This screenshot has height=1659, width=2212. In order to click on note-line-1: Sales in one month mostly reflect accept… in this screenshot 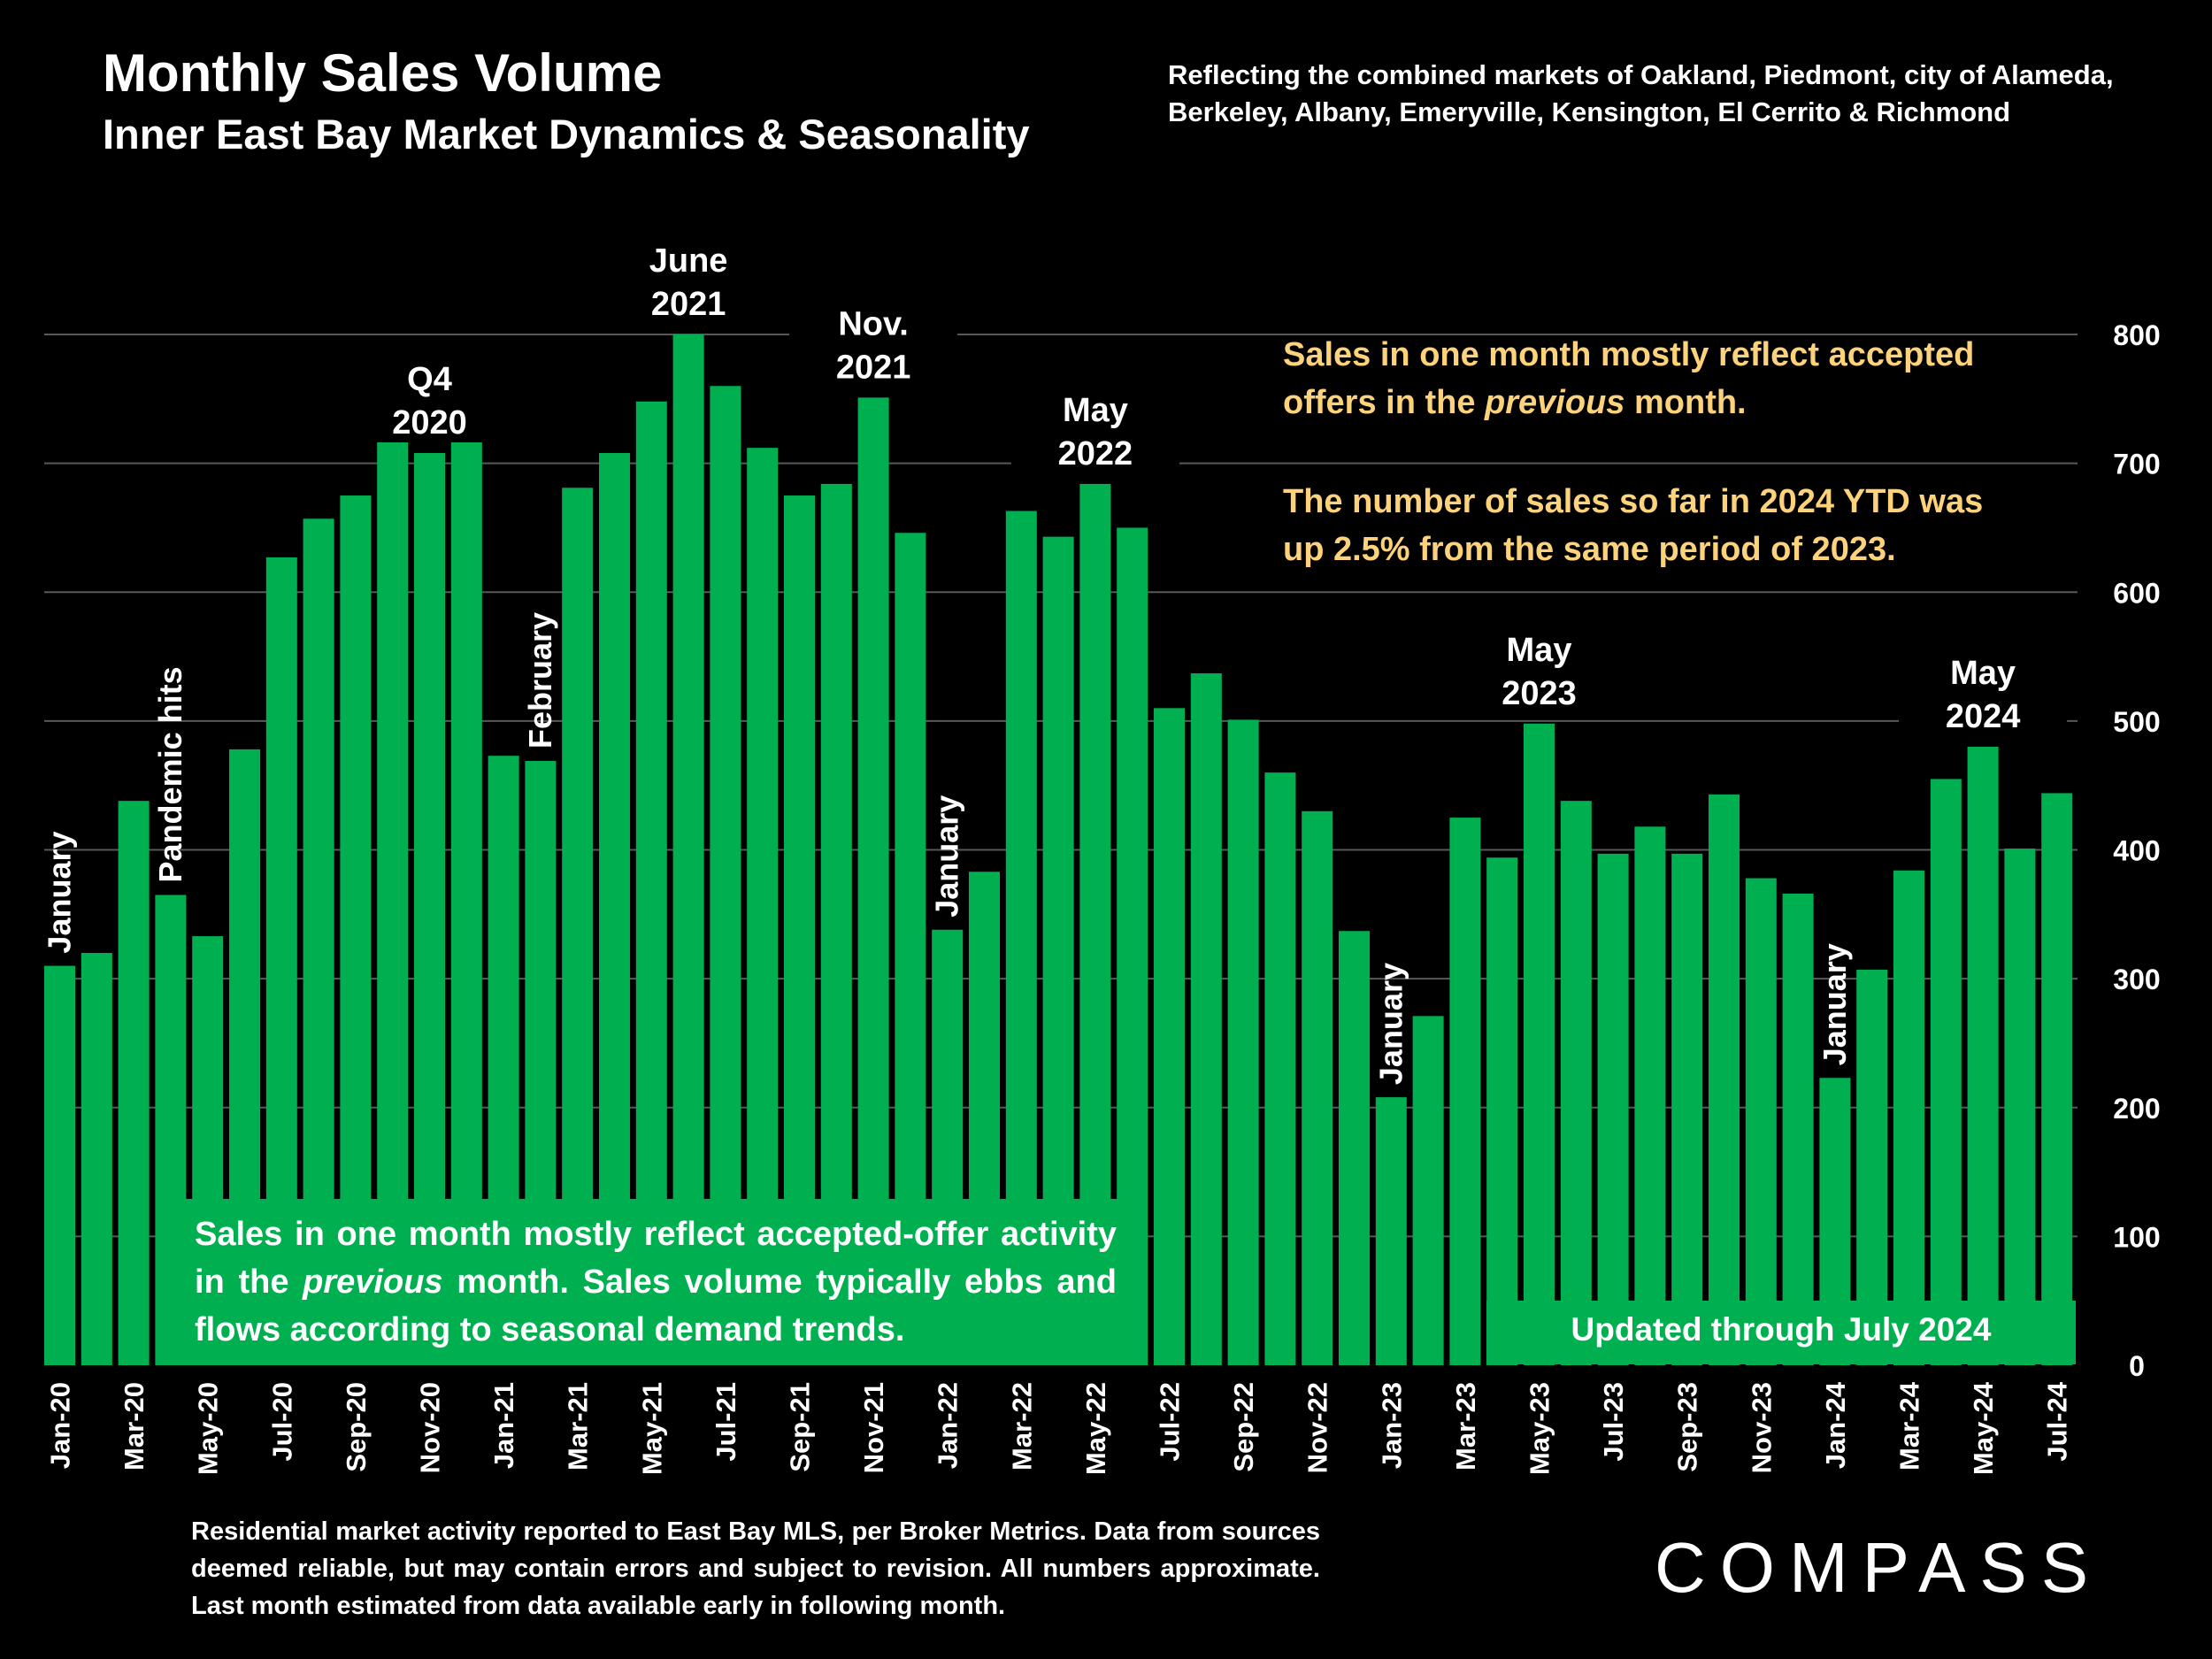, I will do `click(1629, 355)`.